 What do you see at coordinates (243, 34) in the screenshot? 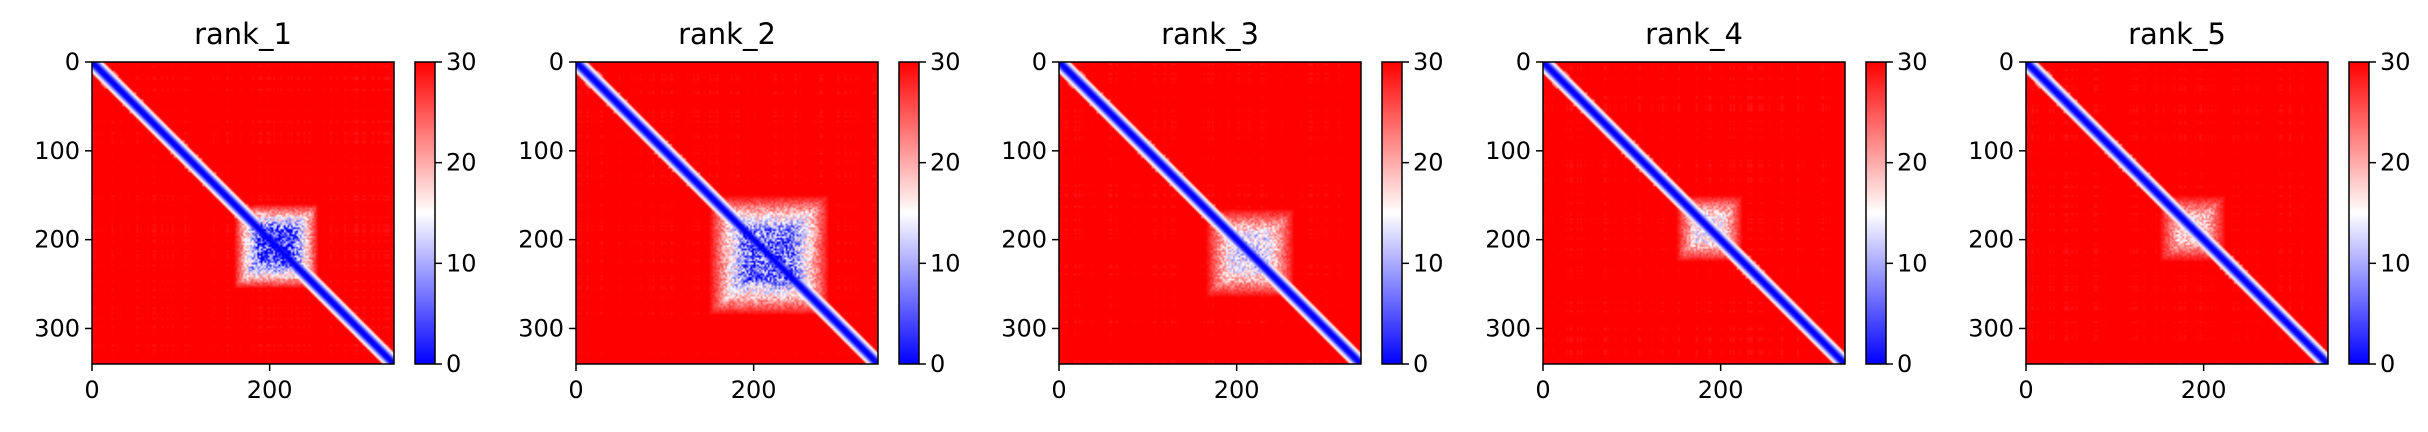
I see `panel-title: rank_1` at bounding box center [243, 34].